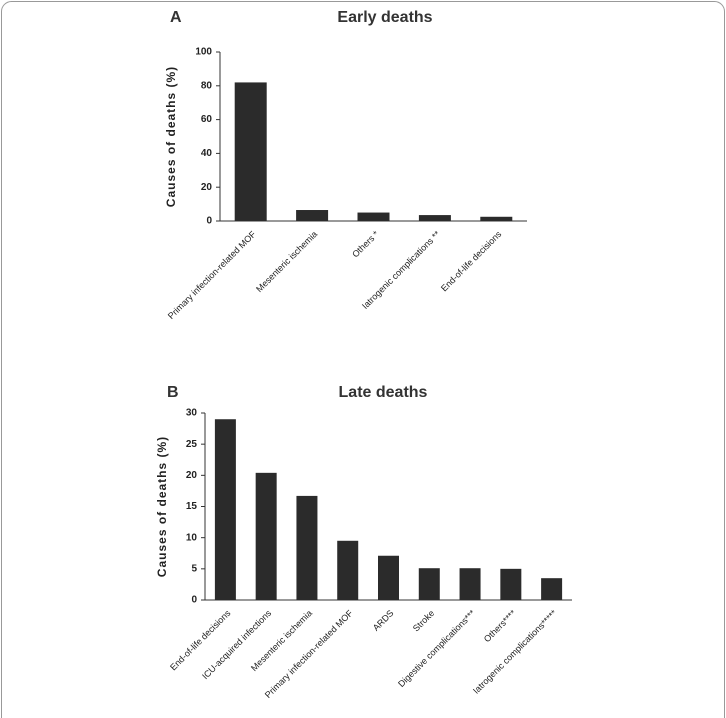  I want to click on chart-title: Early deaths, so click(384, 17).